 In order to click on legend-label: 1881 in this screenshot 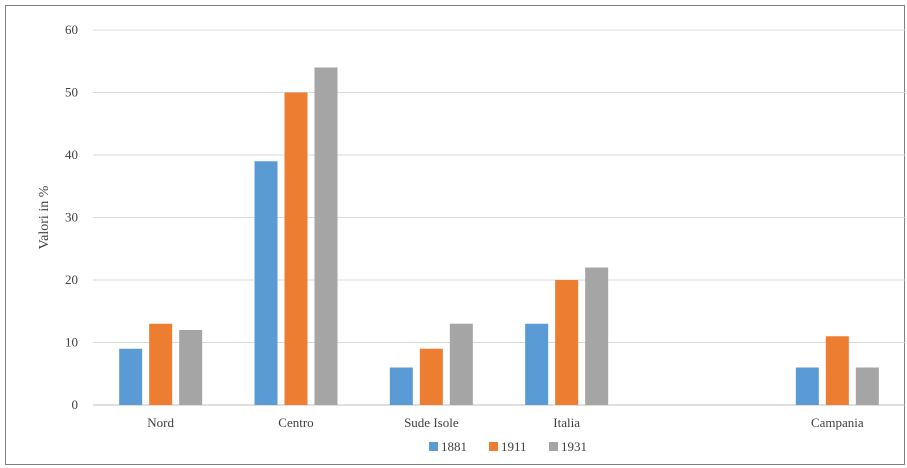, I will do `click(454, 446)`.